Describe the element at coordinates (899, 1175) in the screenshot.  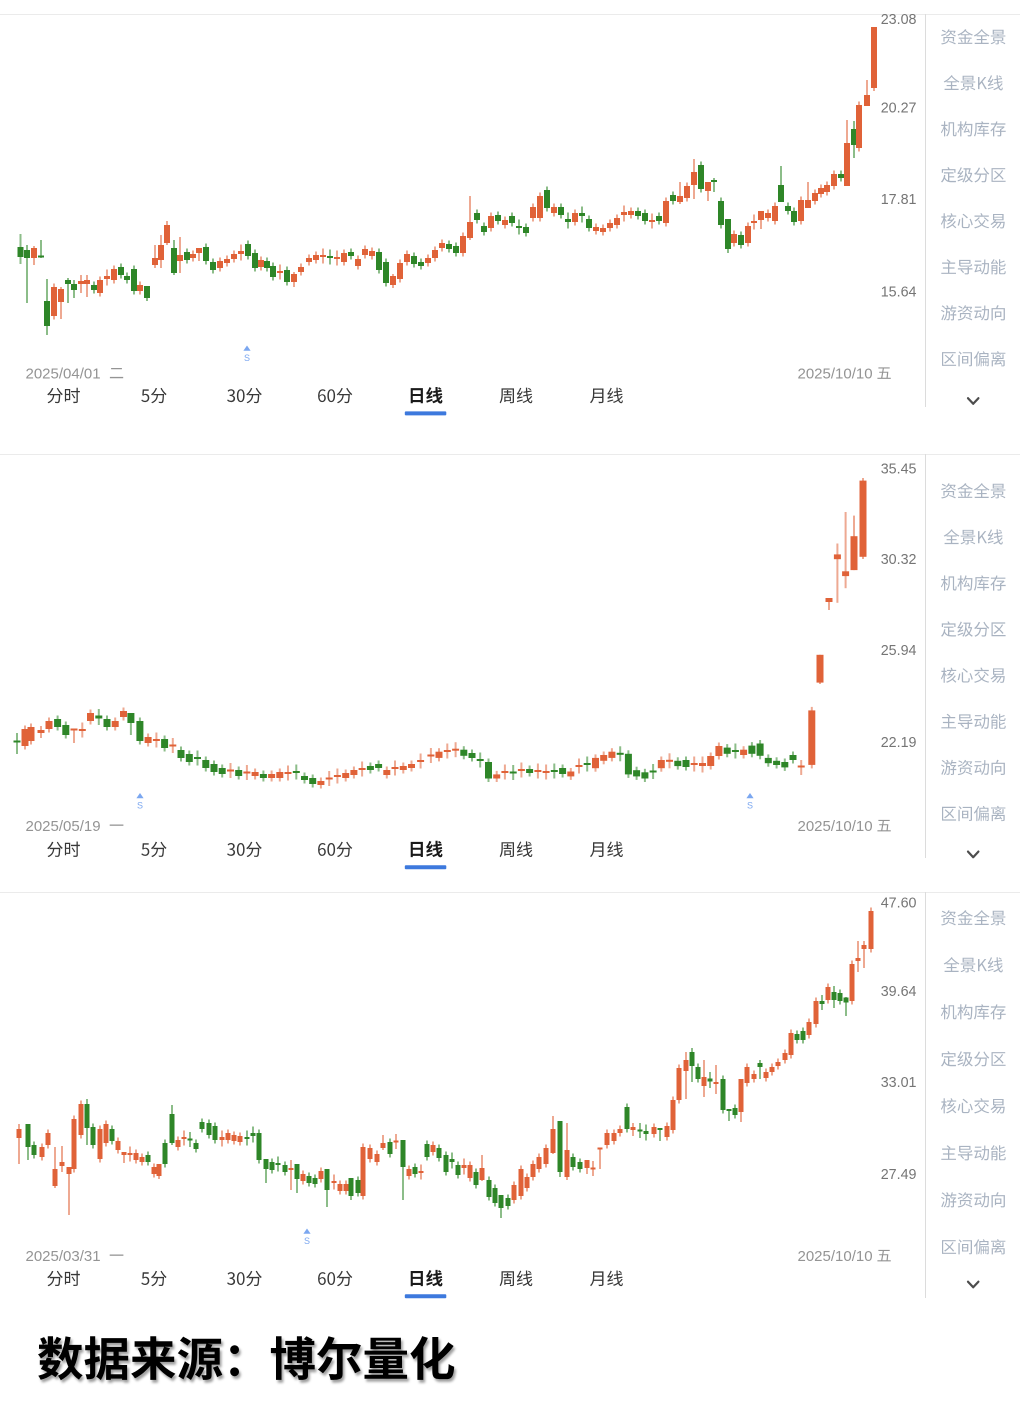
I see `svg-text: 27.49` at that location.